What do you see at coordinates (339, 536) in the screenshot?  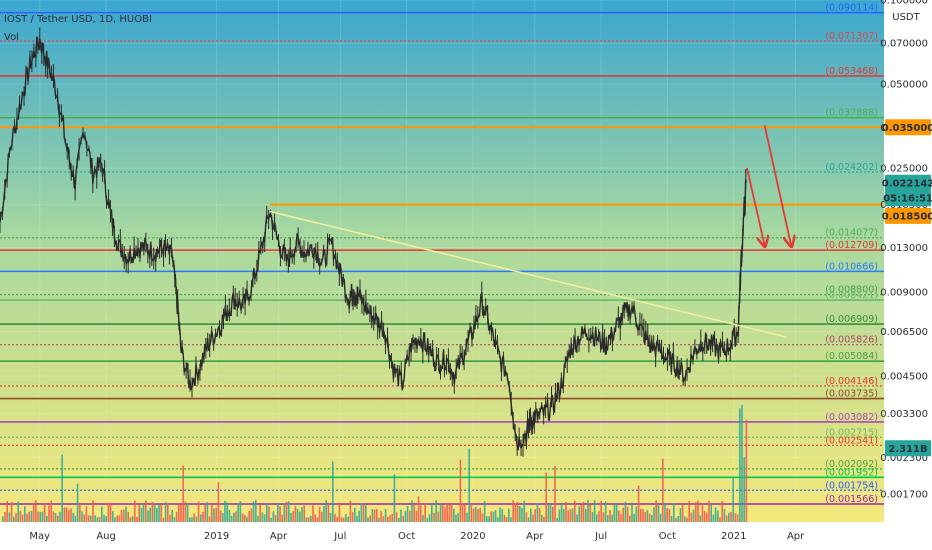 I see `time-tick-label: Jul` at bounding box center [339, 536].